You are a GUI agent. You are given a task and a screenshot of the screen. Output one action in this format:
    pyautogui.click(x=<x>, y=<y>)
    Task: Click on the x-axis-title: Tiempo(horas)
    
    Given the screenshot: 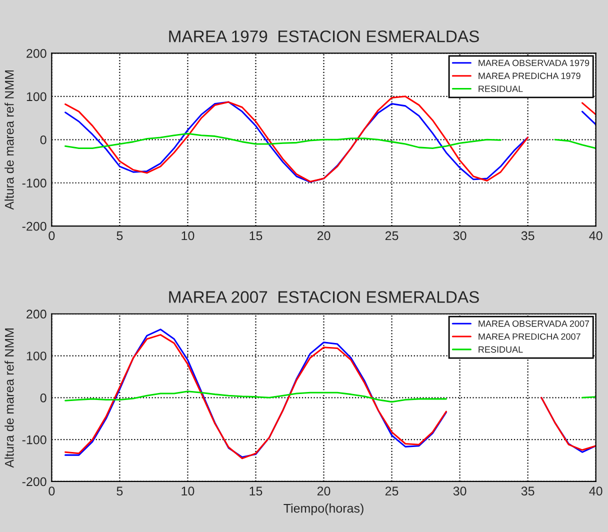 What is the action you would take?
    pyautogui.click(x=324, y=510)
    